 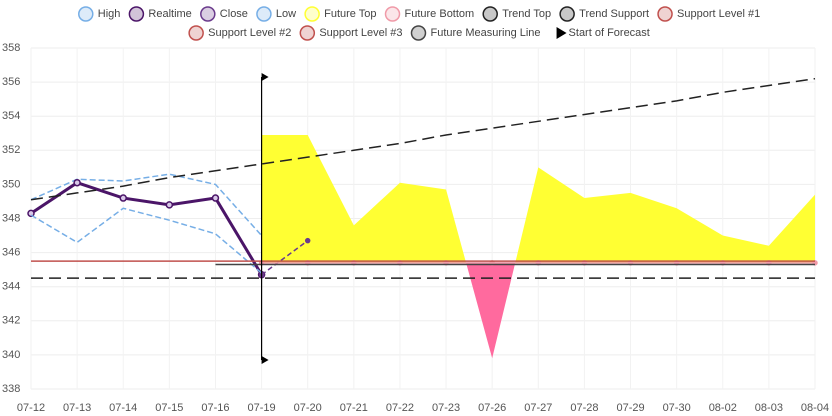 What do you see at coordinates (584, 408) in the screenshot?
I see `x-tick-label: 07-28` at bounding box center [584, 408].